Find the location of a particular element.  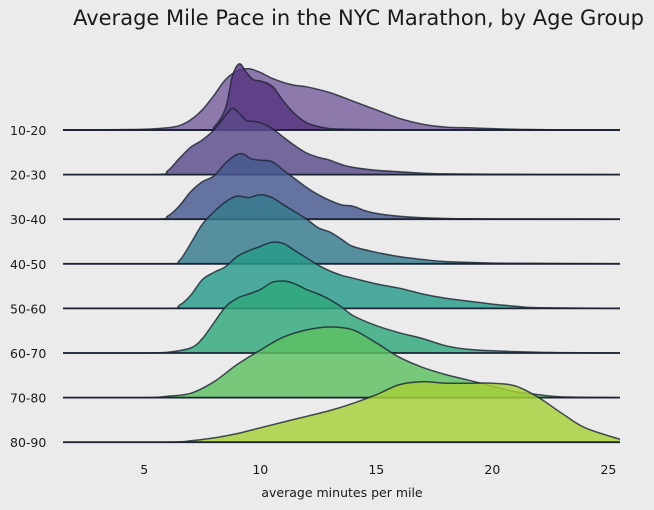

category-label-30-40: 30-40 is located at coordinates (28, 219).